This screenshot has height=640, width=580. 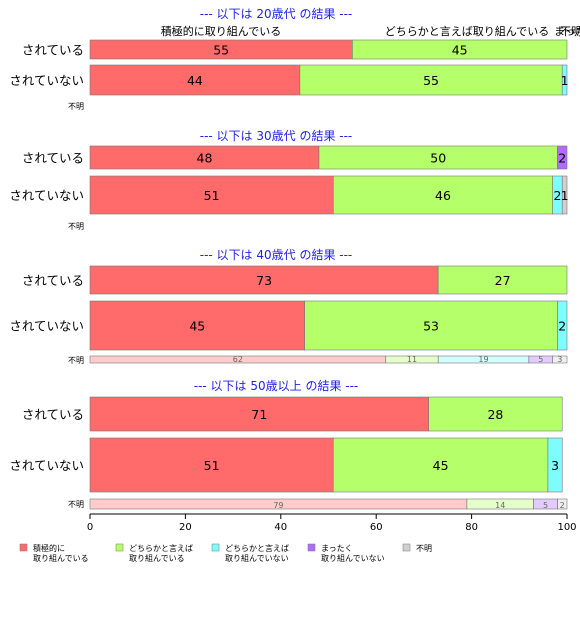 I want to click on legend-label: 積極的に取り組んでいる, so click(x=61, y=553).